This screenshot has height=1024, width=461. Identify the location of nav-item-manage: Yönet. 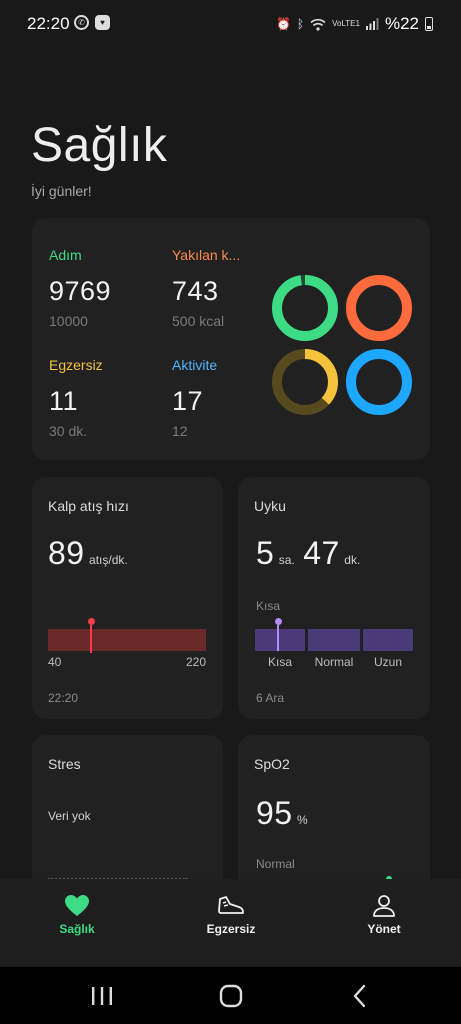
(384, 915).